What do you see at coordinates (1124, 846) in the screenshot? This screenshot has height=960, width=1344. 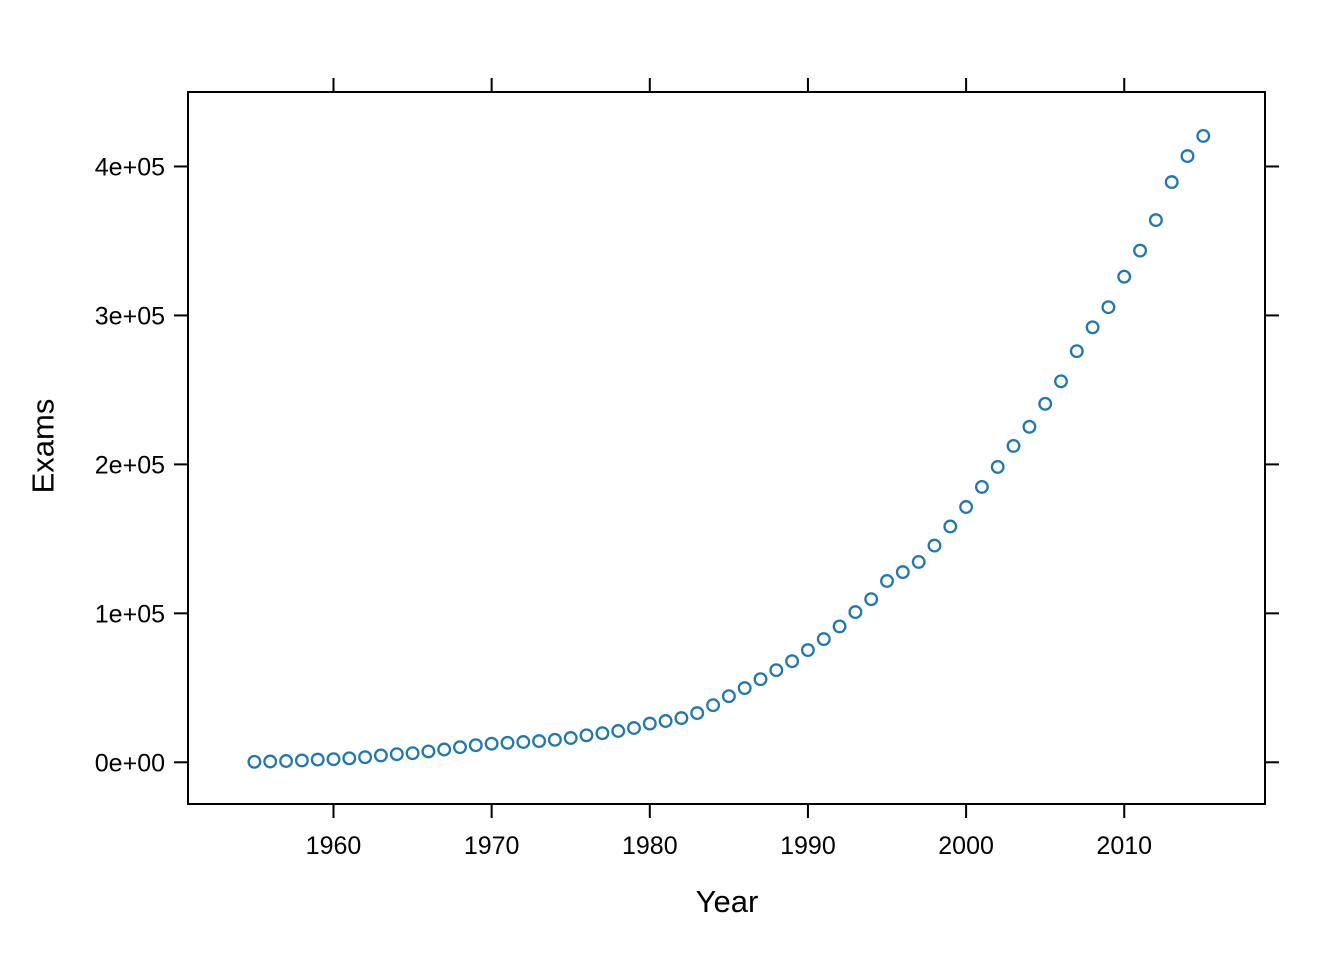 I see `x-tick-label: 2010` at bounding box center [1124, 846].